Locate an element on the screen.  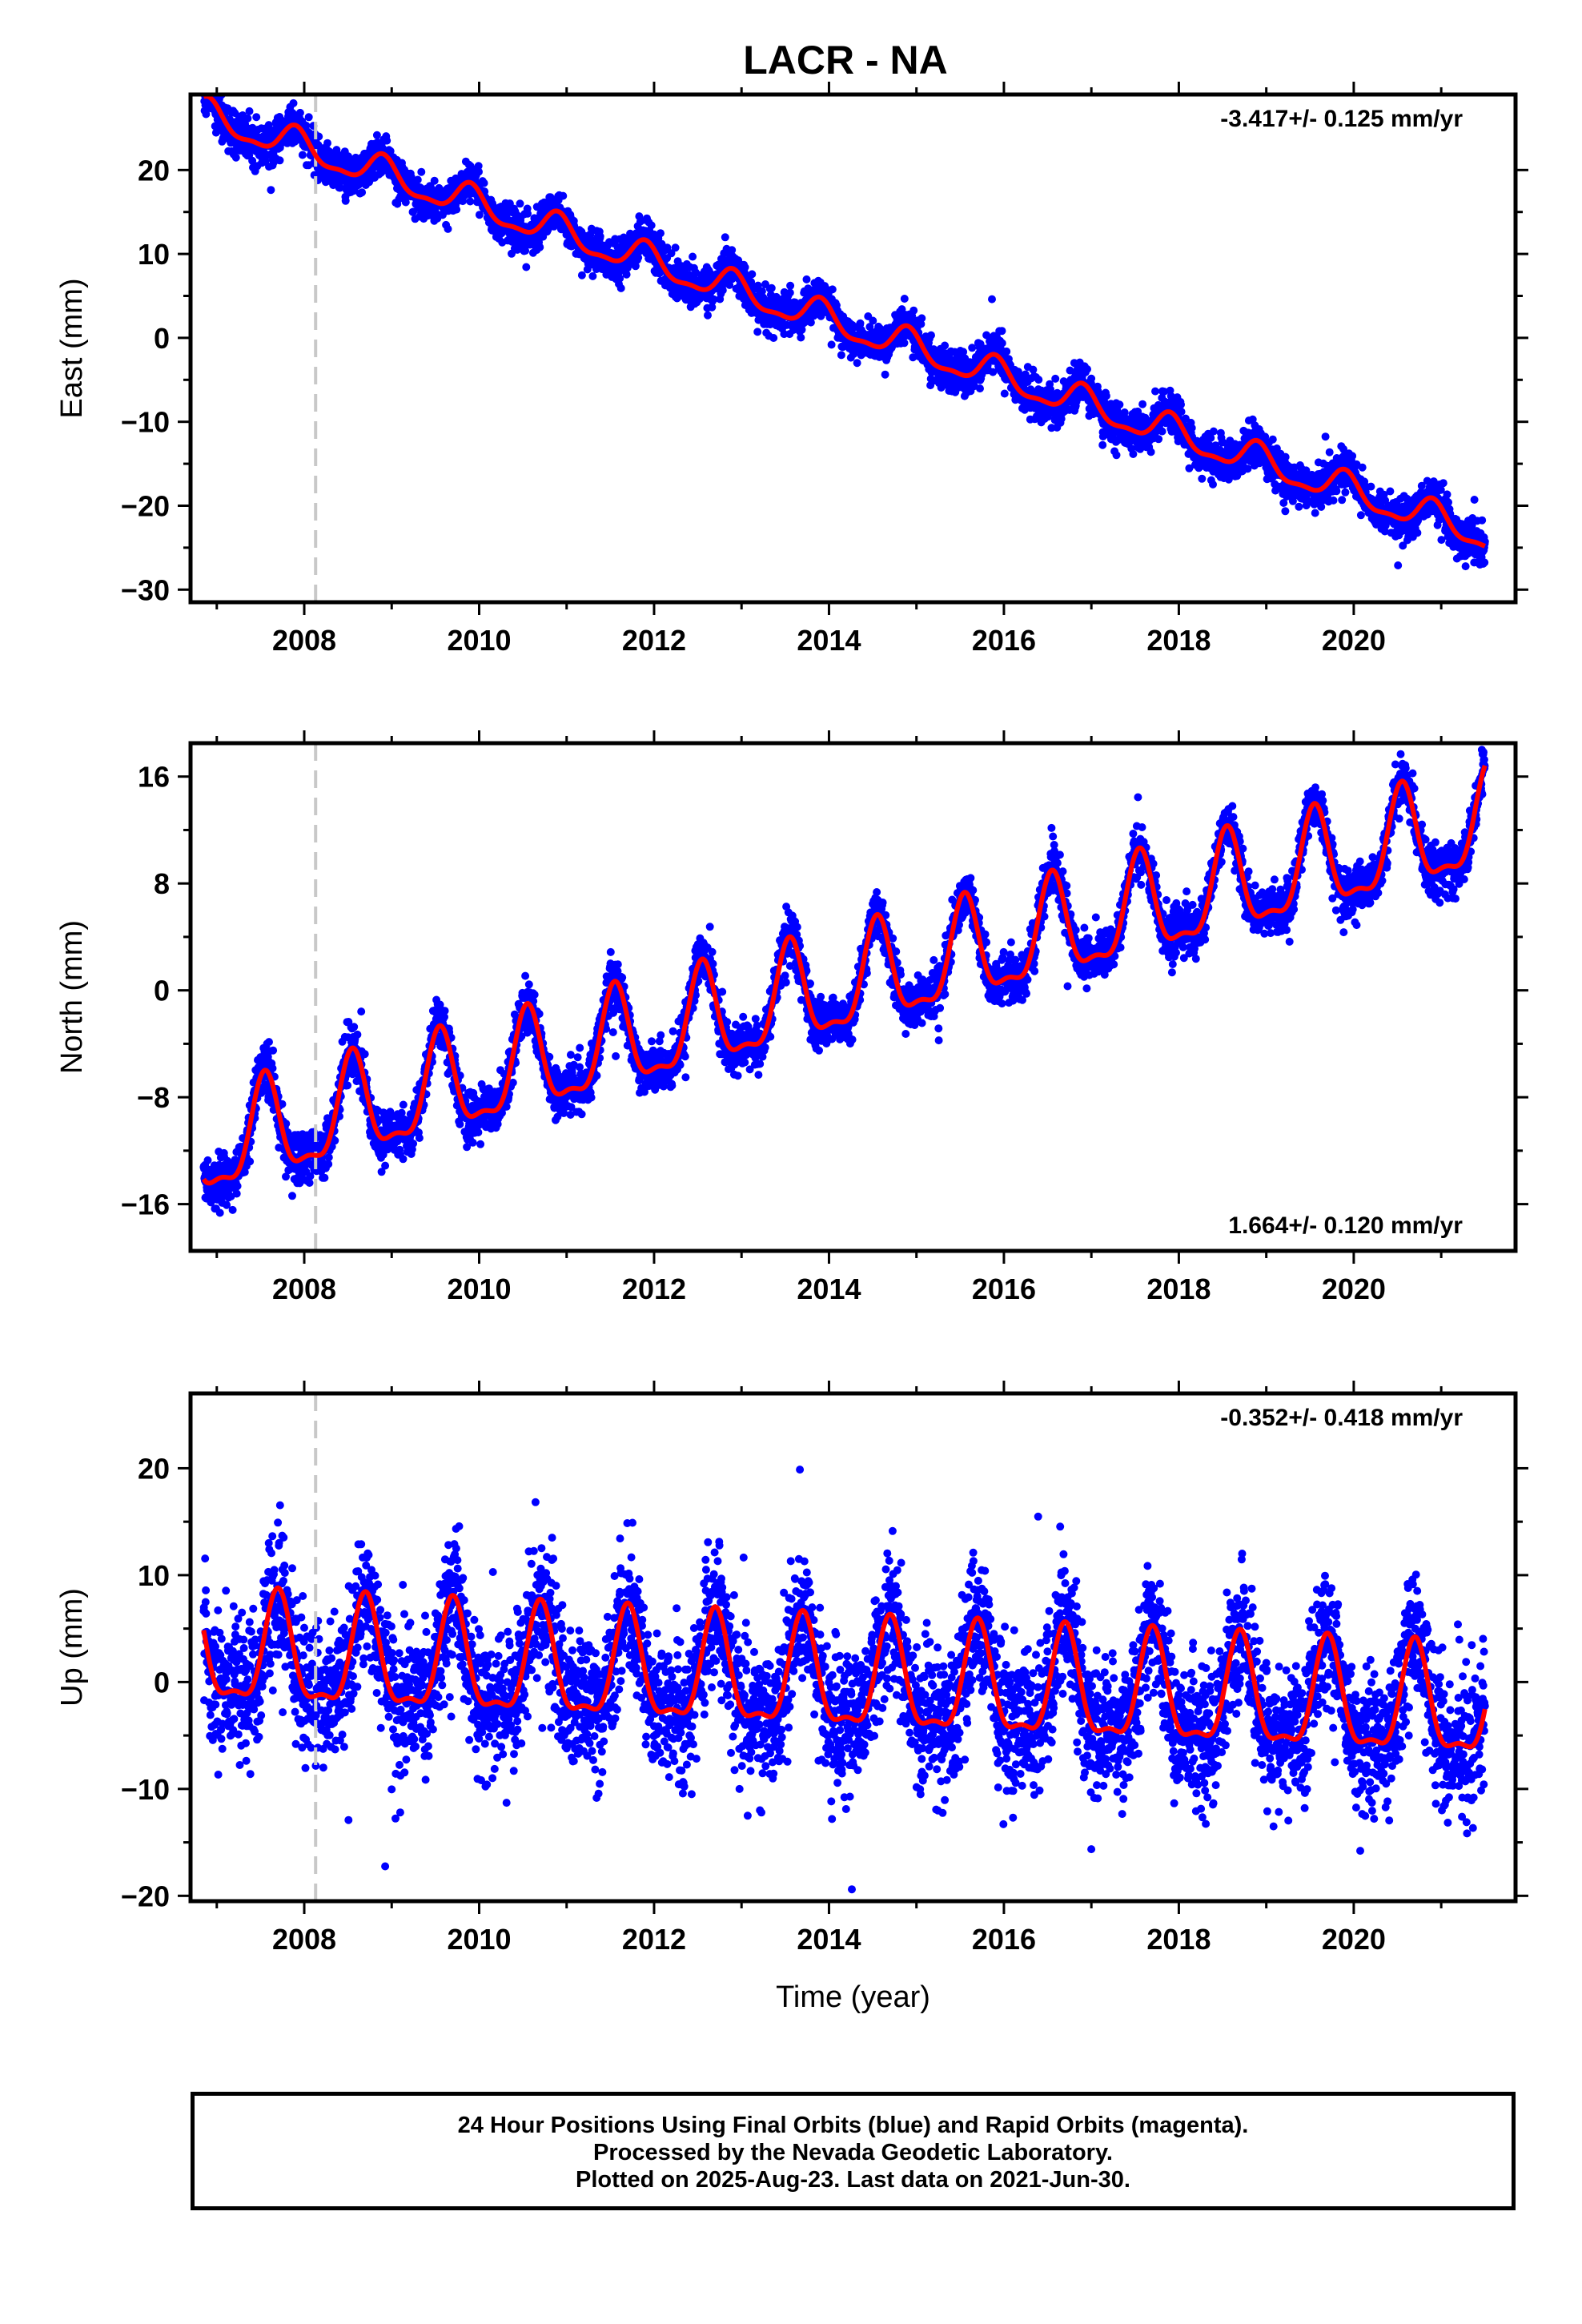
east-ytick-label: −10 is located at coordinates (145, 423).